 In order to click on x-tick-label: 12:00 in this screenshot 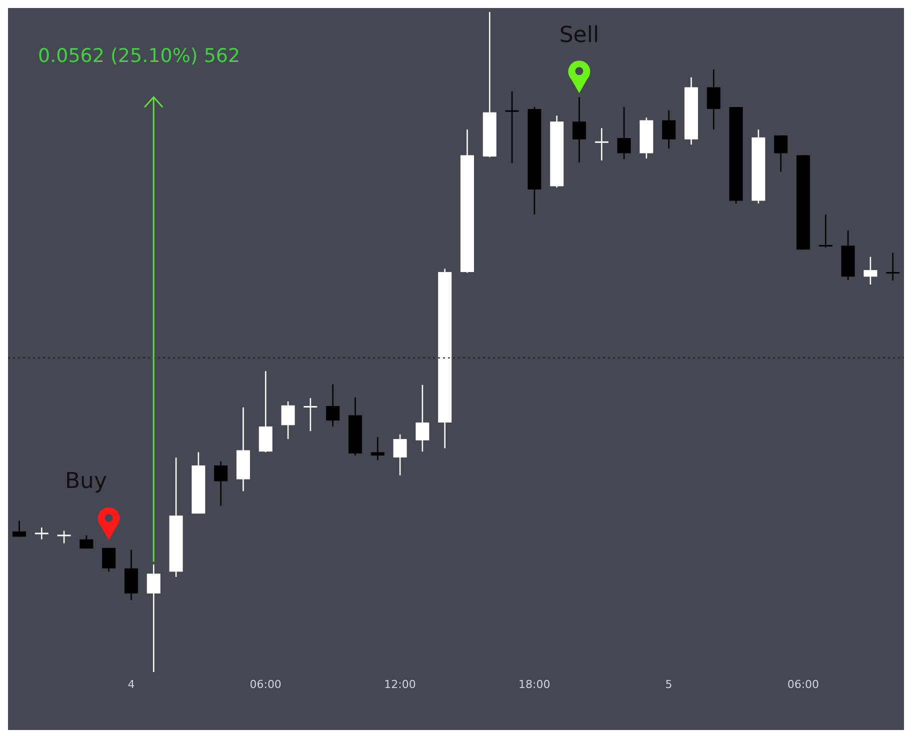, I will do `click(400, 684)`.